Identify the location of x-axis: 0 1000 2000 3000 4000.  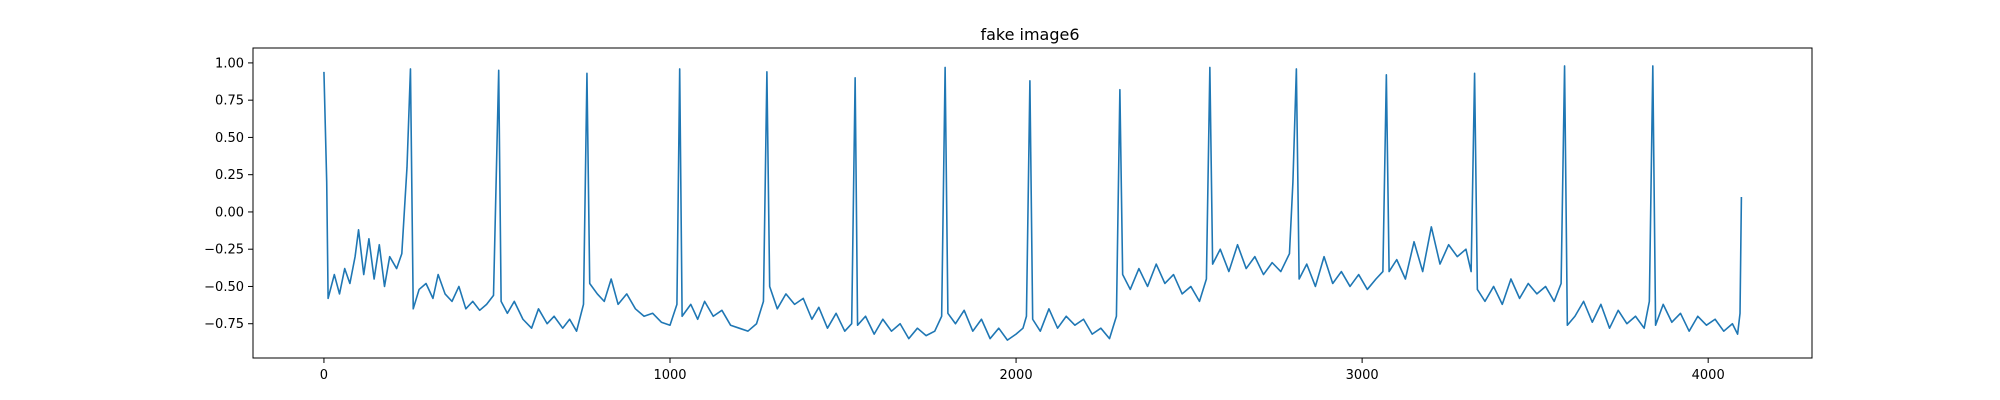
(1022, 370).